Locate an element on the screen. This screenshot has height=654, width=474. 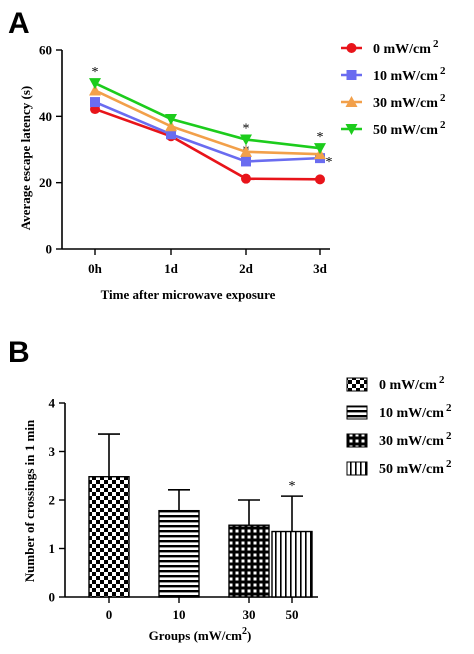
panel-a-x-tick-label: 3d is located at coordinates (320, 268).